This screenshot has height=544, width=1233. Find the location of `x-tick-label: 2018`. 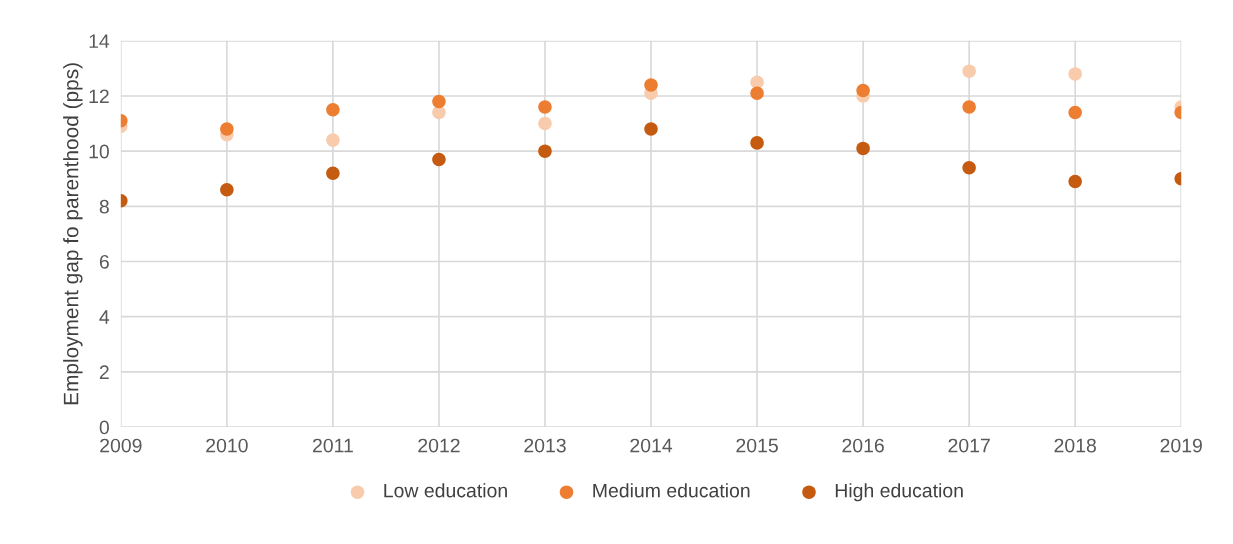

x-tick-label: 2018 is located at coordinates (1075, 445).